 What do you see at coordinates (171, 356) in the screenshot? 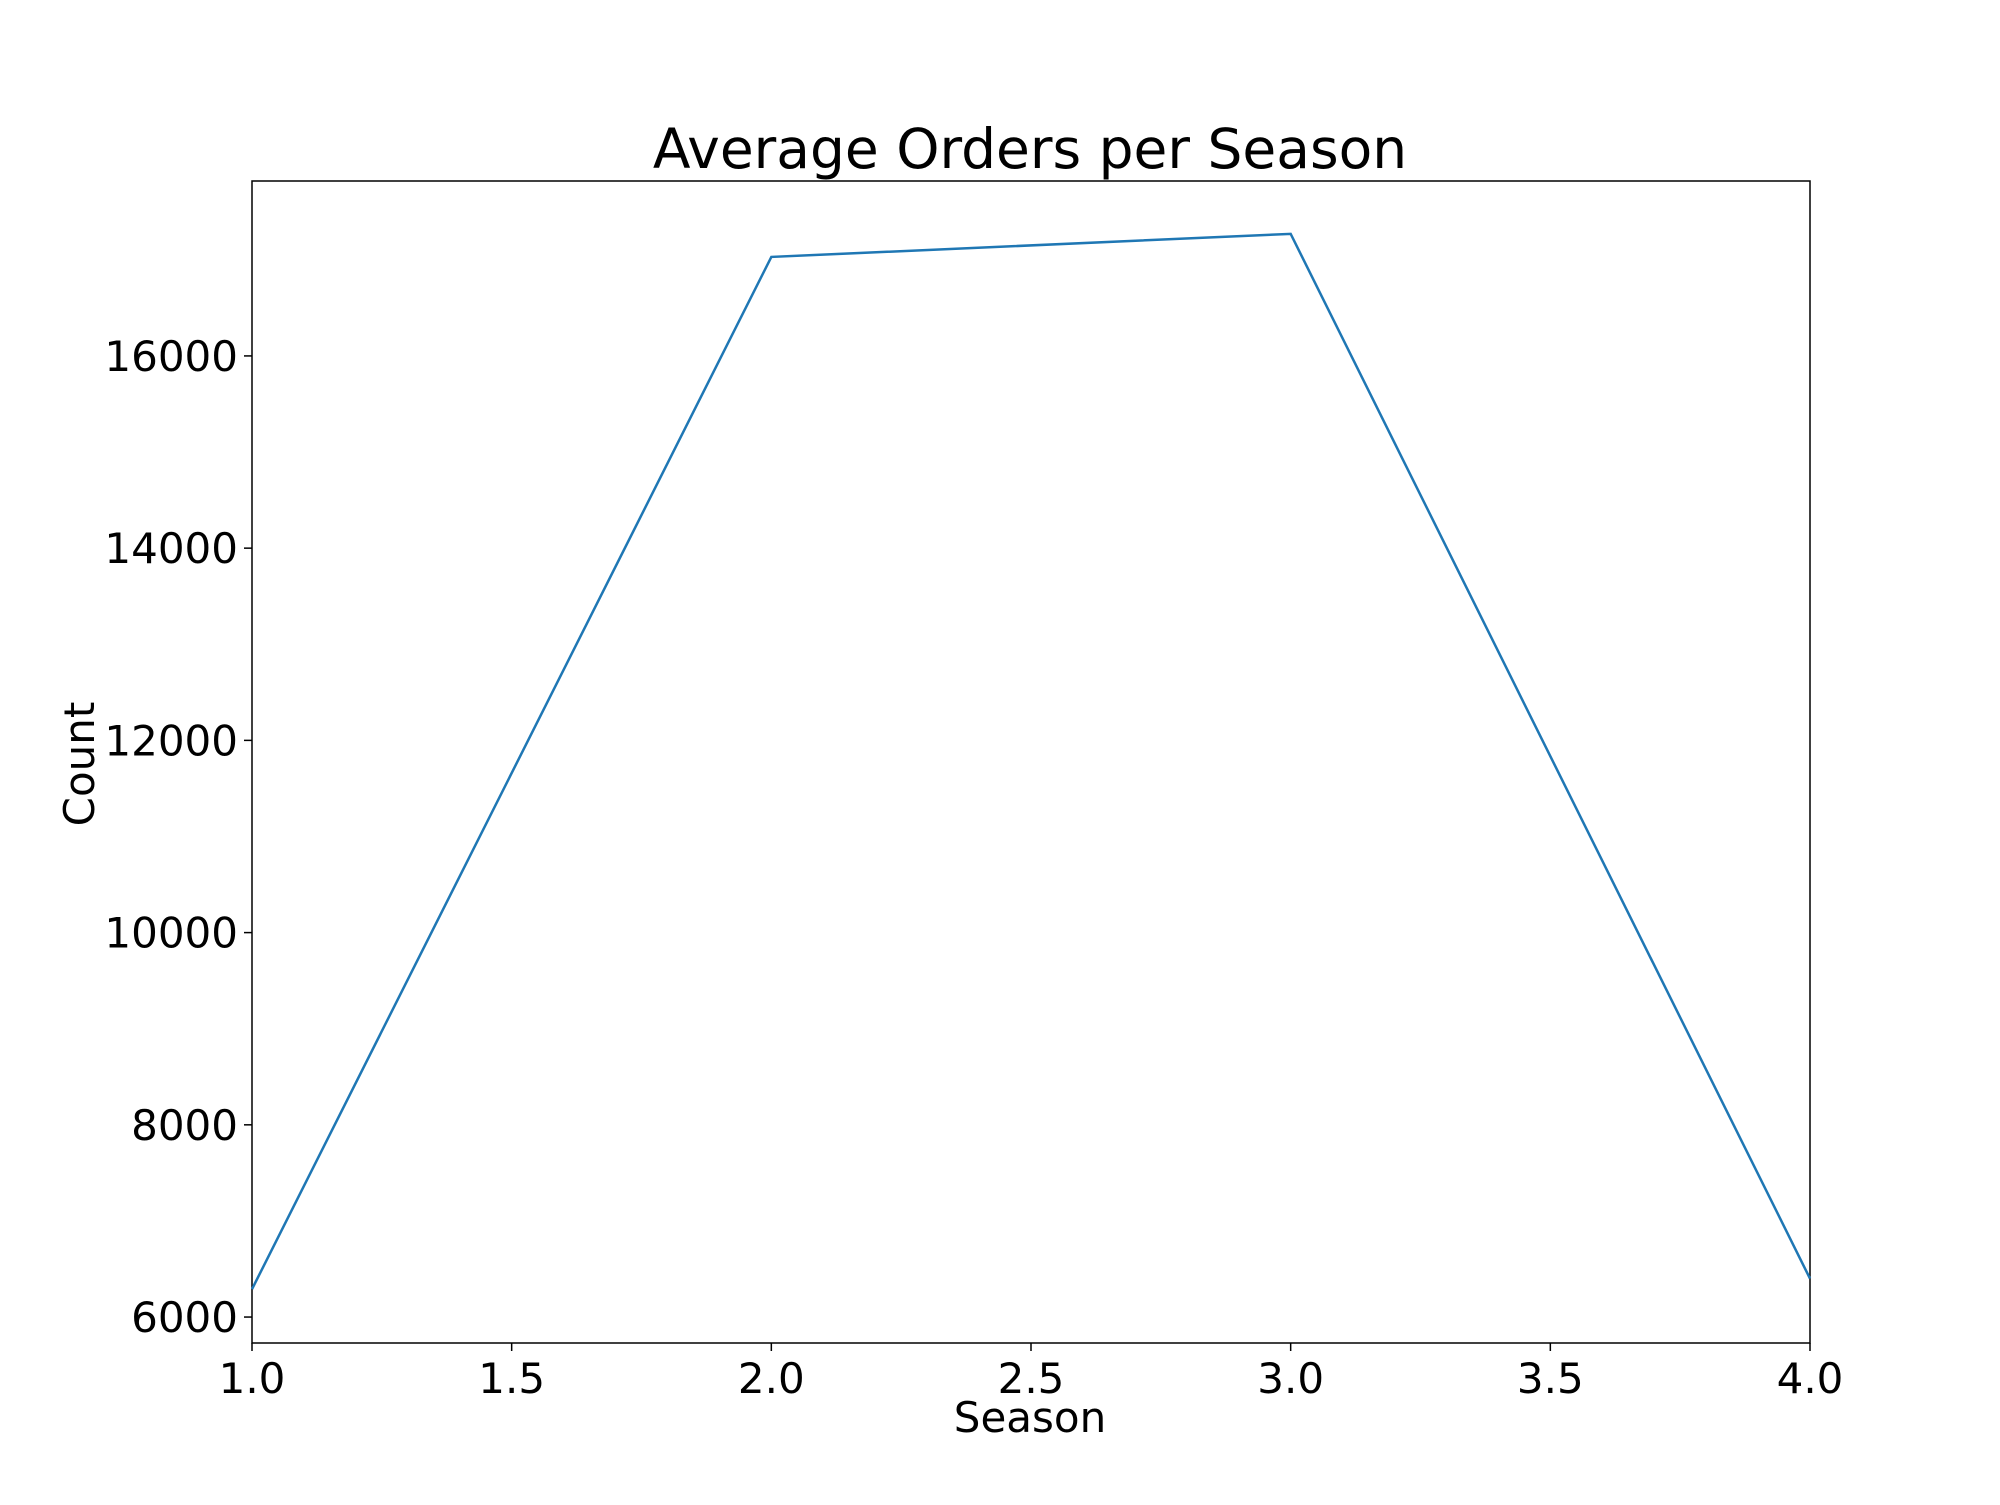
I see `y-tick-label: 16000` at bounding box center [171, 356].